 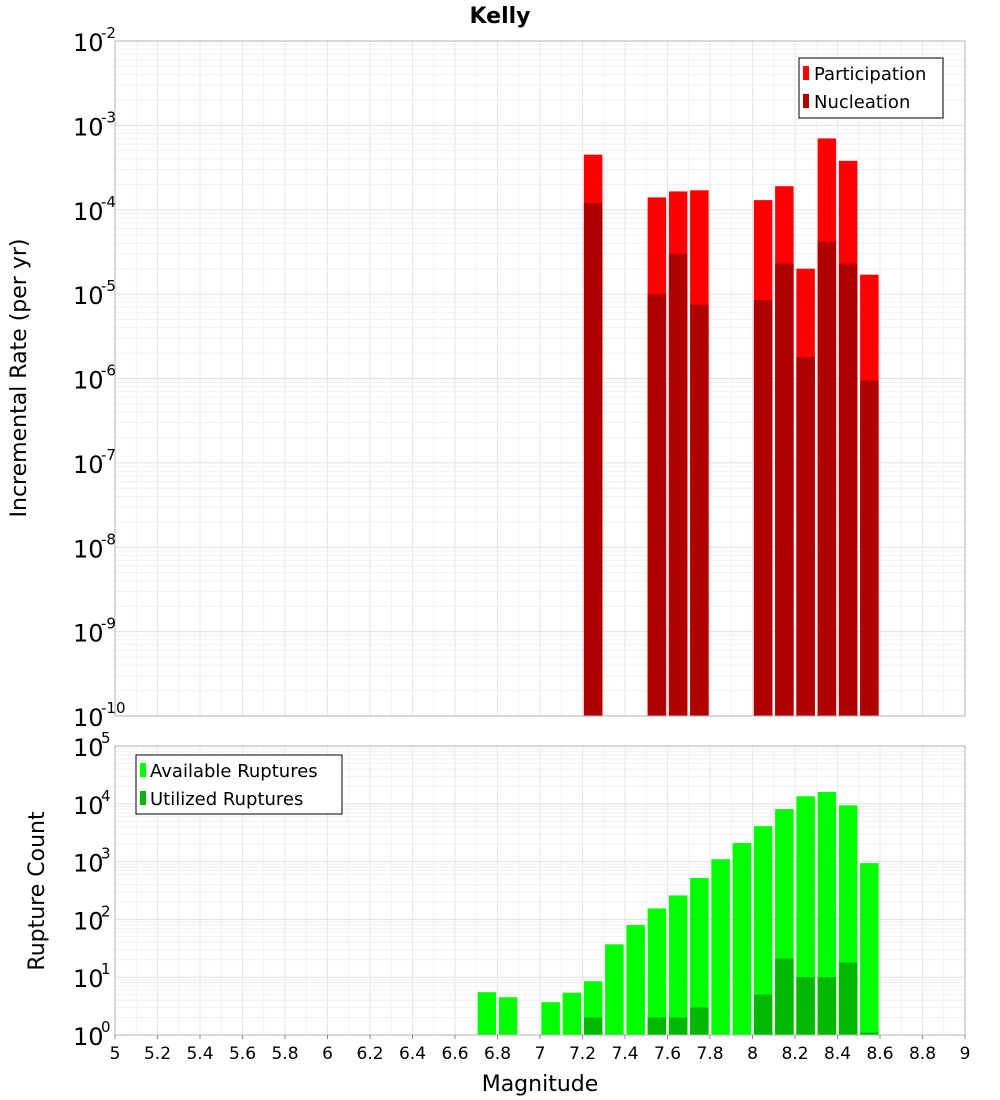 I want to click on x-tick-label: 5.6, so click(x=242, y=1054).